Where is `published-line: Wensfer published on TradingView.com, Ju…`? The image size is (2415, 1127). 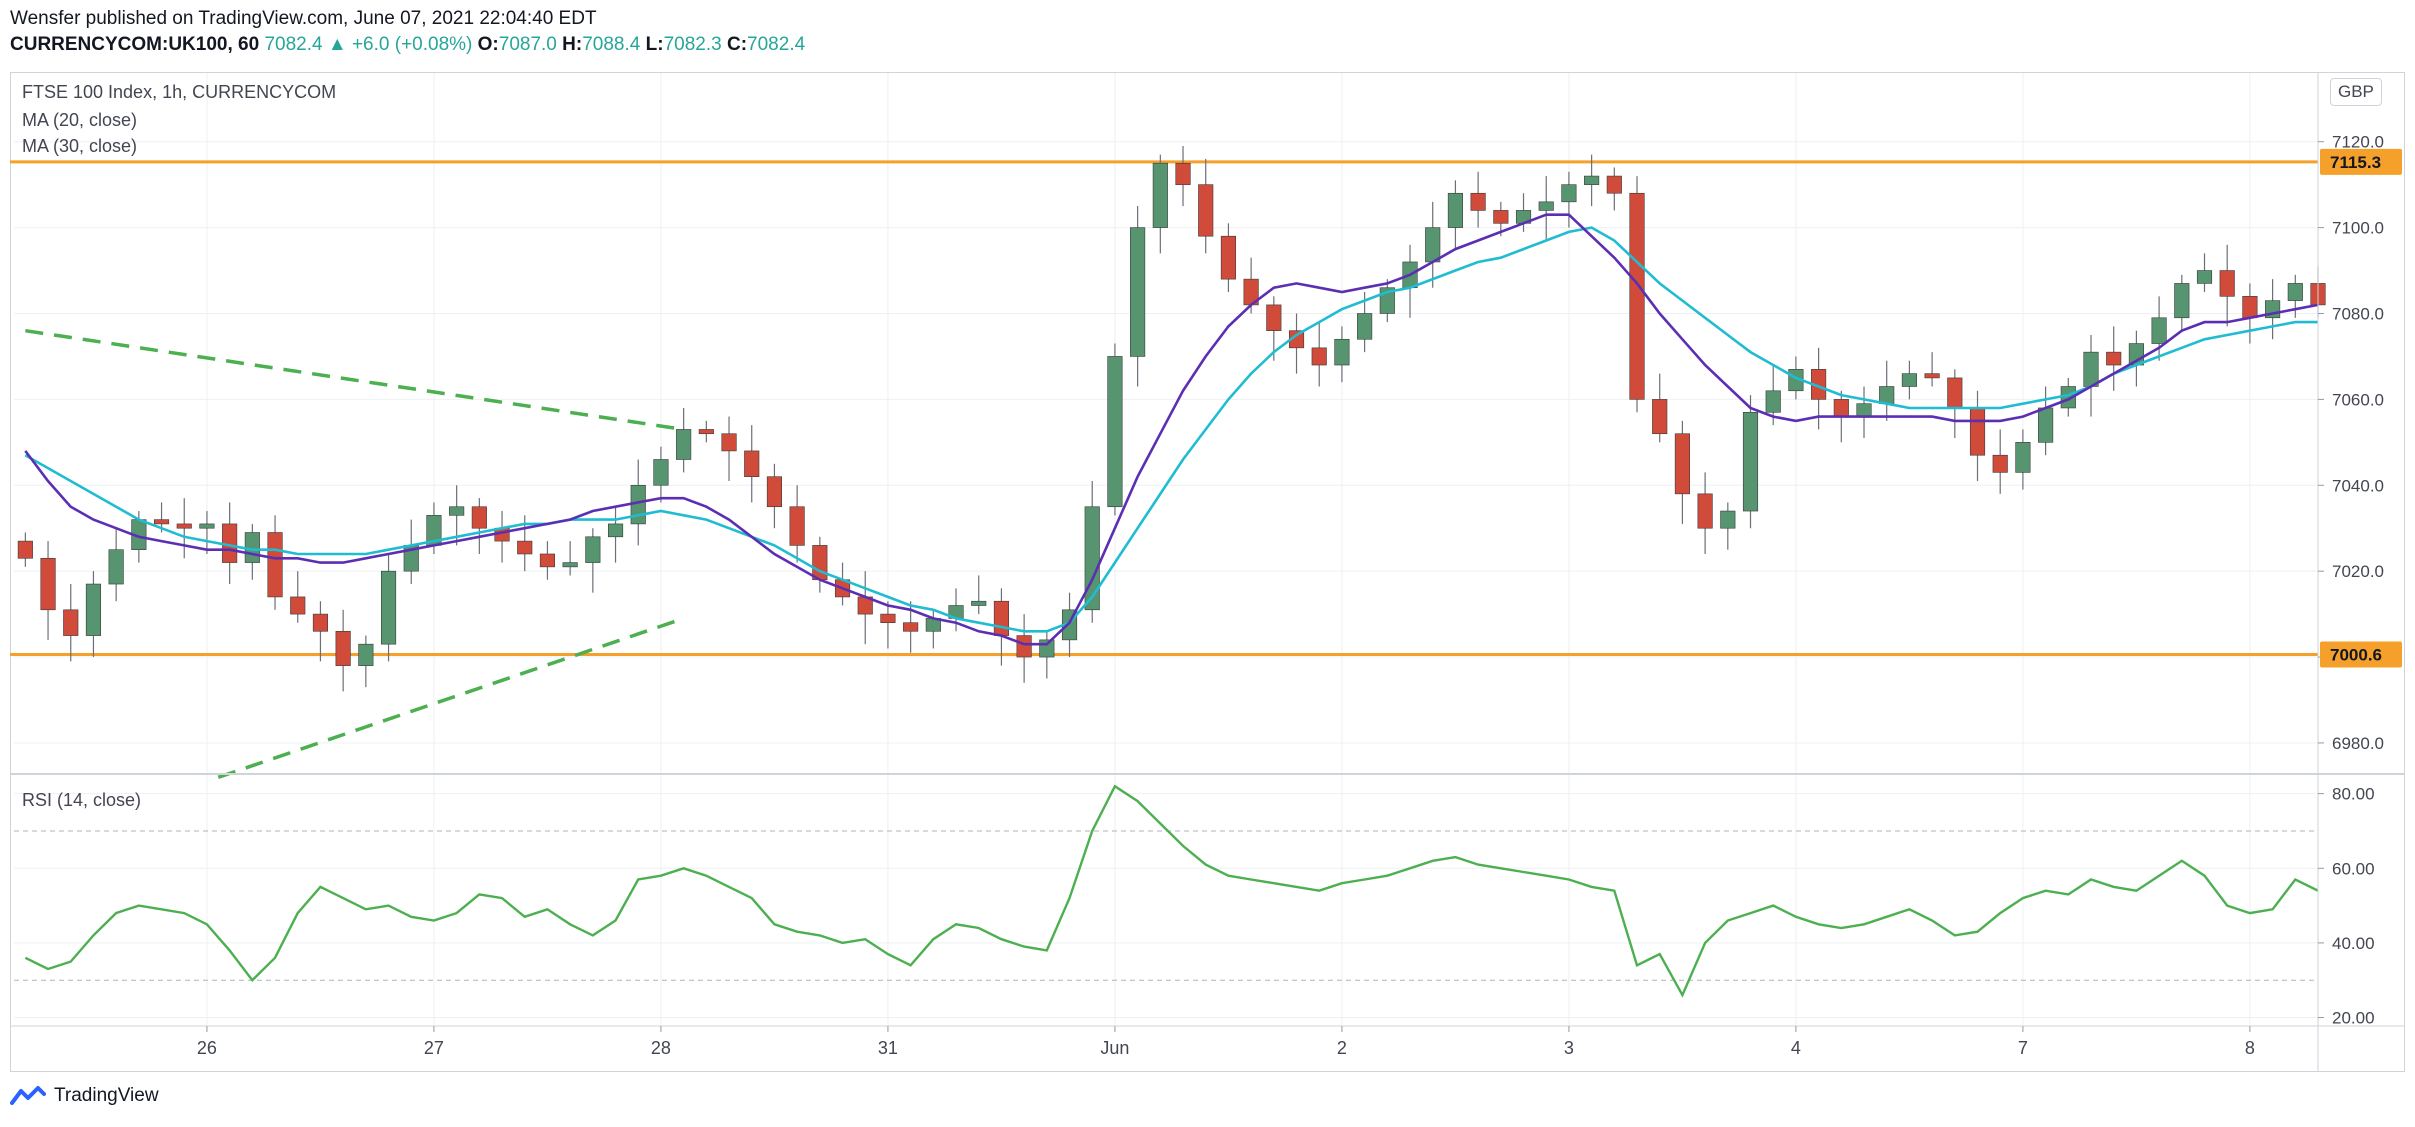
published-line: Wensfer published on TradingView.com, Ju… is located at coordinates (303, 18).